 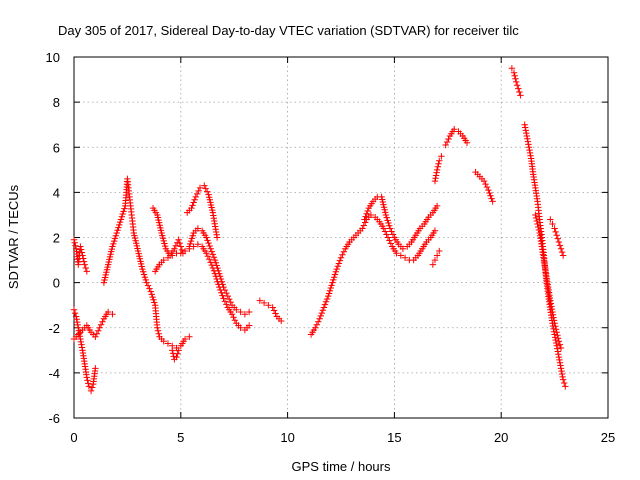 I want to click on series-arc2, so click(x=84, y=350).